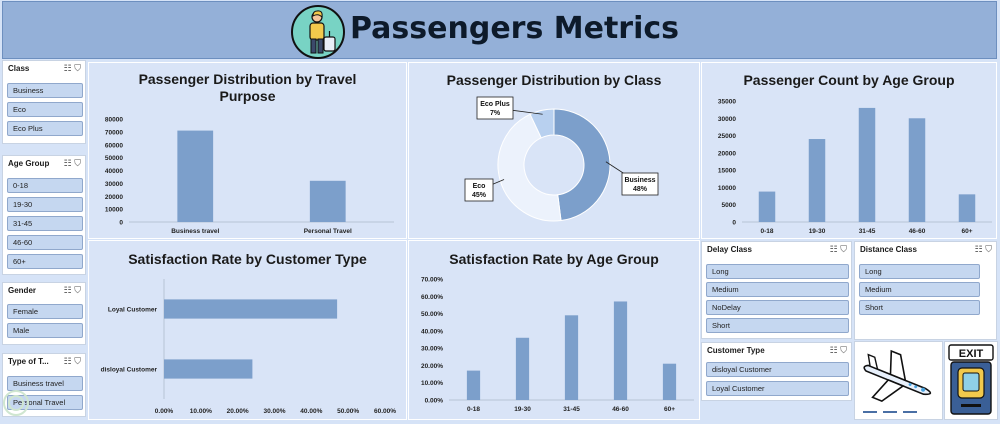 This screenshot has height=424, width=1000. I want to click on x-tick-label: 30.00%, so click(274, 411).